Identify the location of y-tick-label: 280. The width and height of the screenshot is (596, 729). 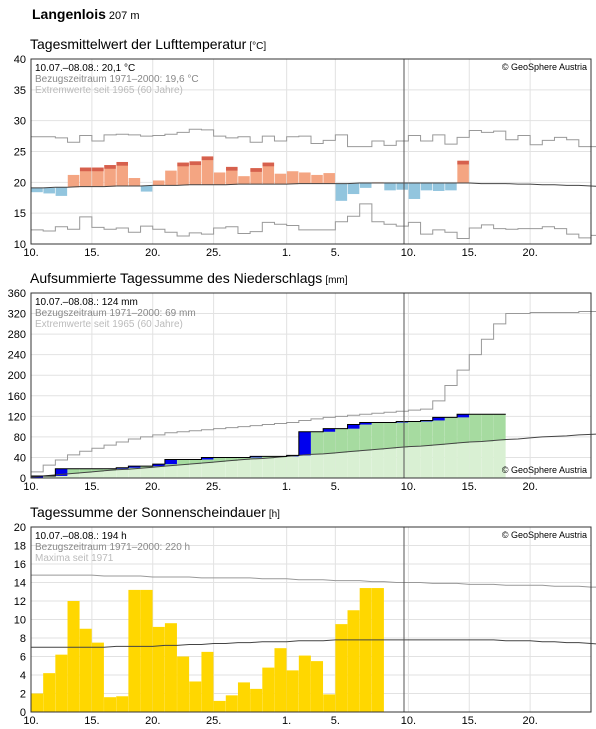
(17, 335).